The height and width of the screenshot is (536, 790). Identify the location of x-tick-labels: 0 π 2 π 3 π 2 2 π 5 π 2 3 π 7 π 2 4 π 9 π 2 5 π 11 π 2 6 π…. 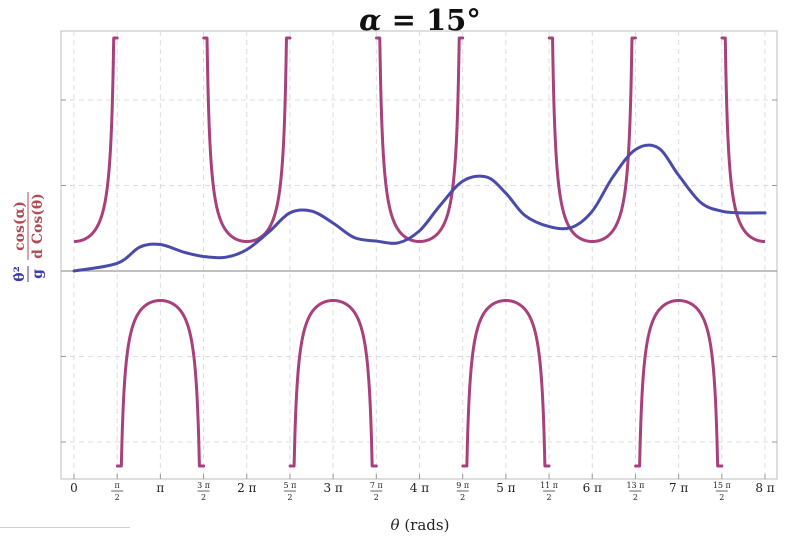
(422, 491).